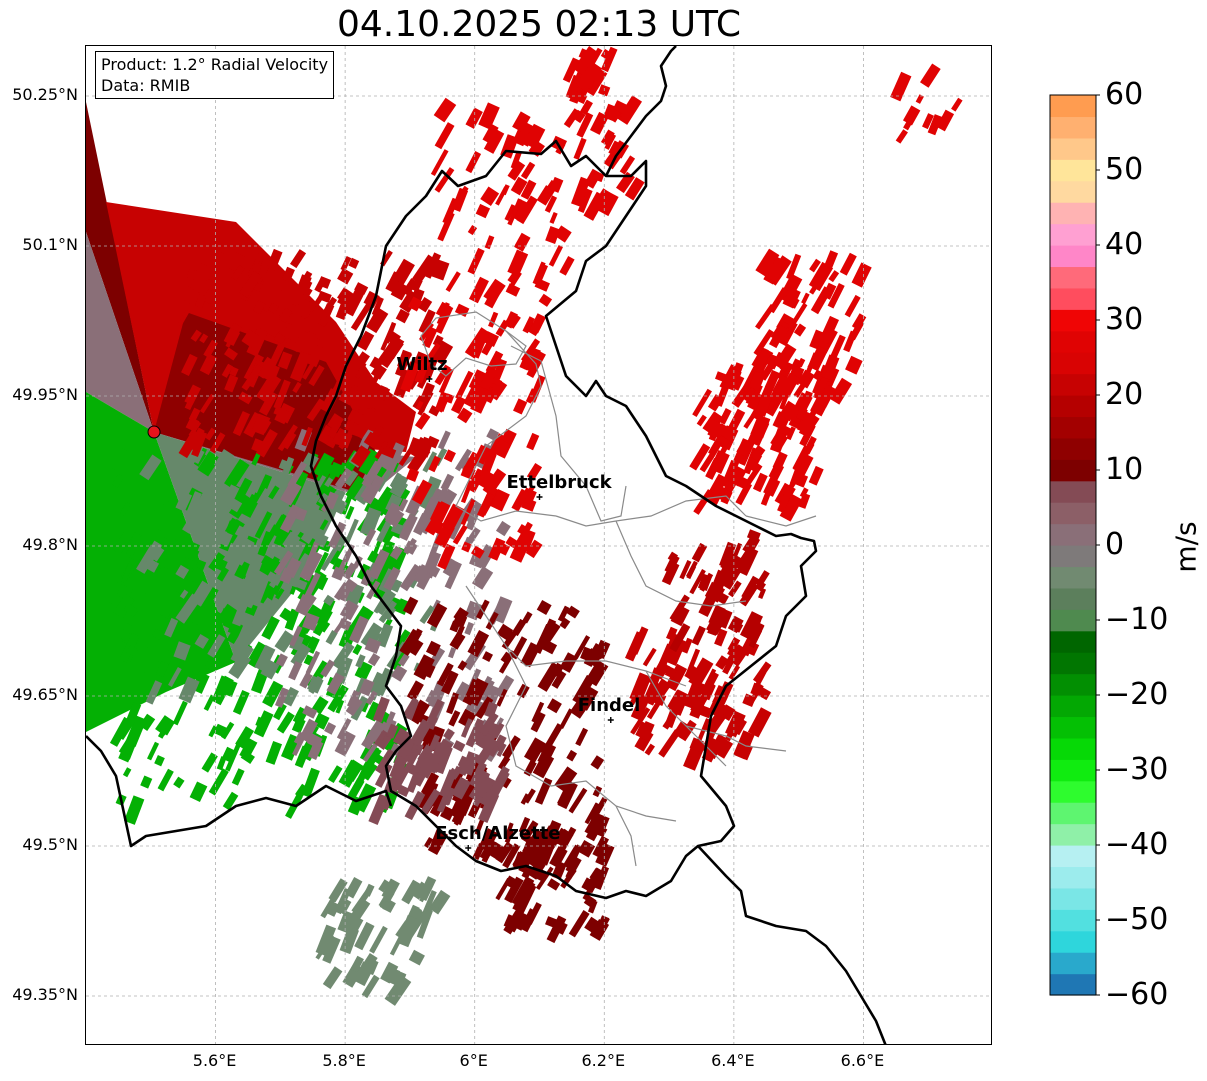  What do you see at coordinates (576, 636) in the screenshot?
I see `canton-border` at bounding box center [576, 636].